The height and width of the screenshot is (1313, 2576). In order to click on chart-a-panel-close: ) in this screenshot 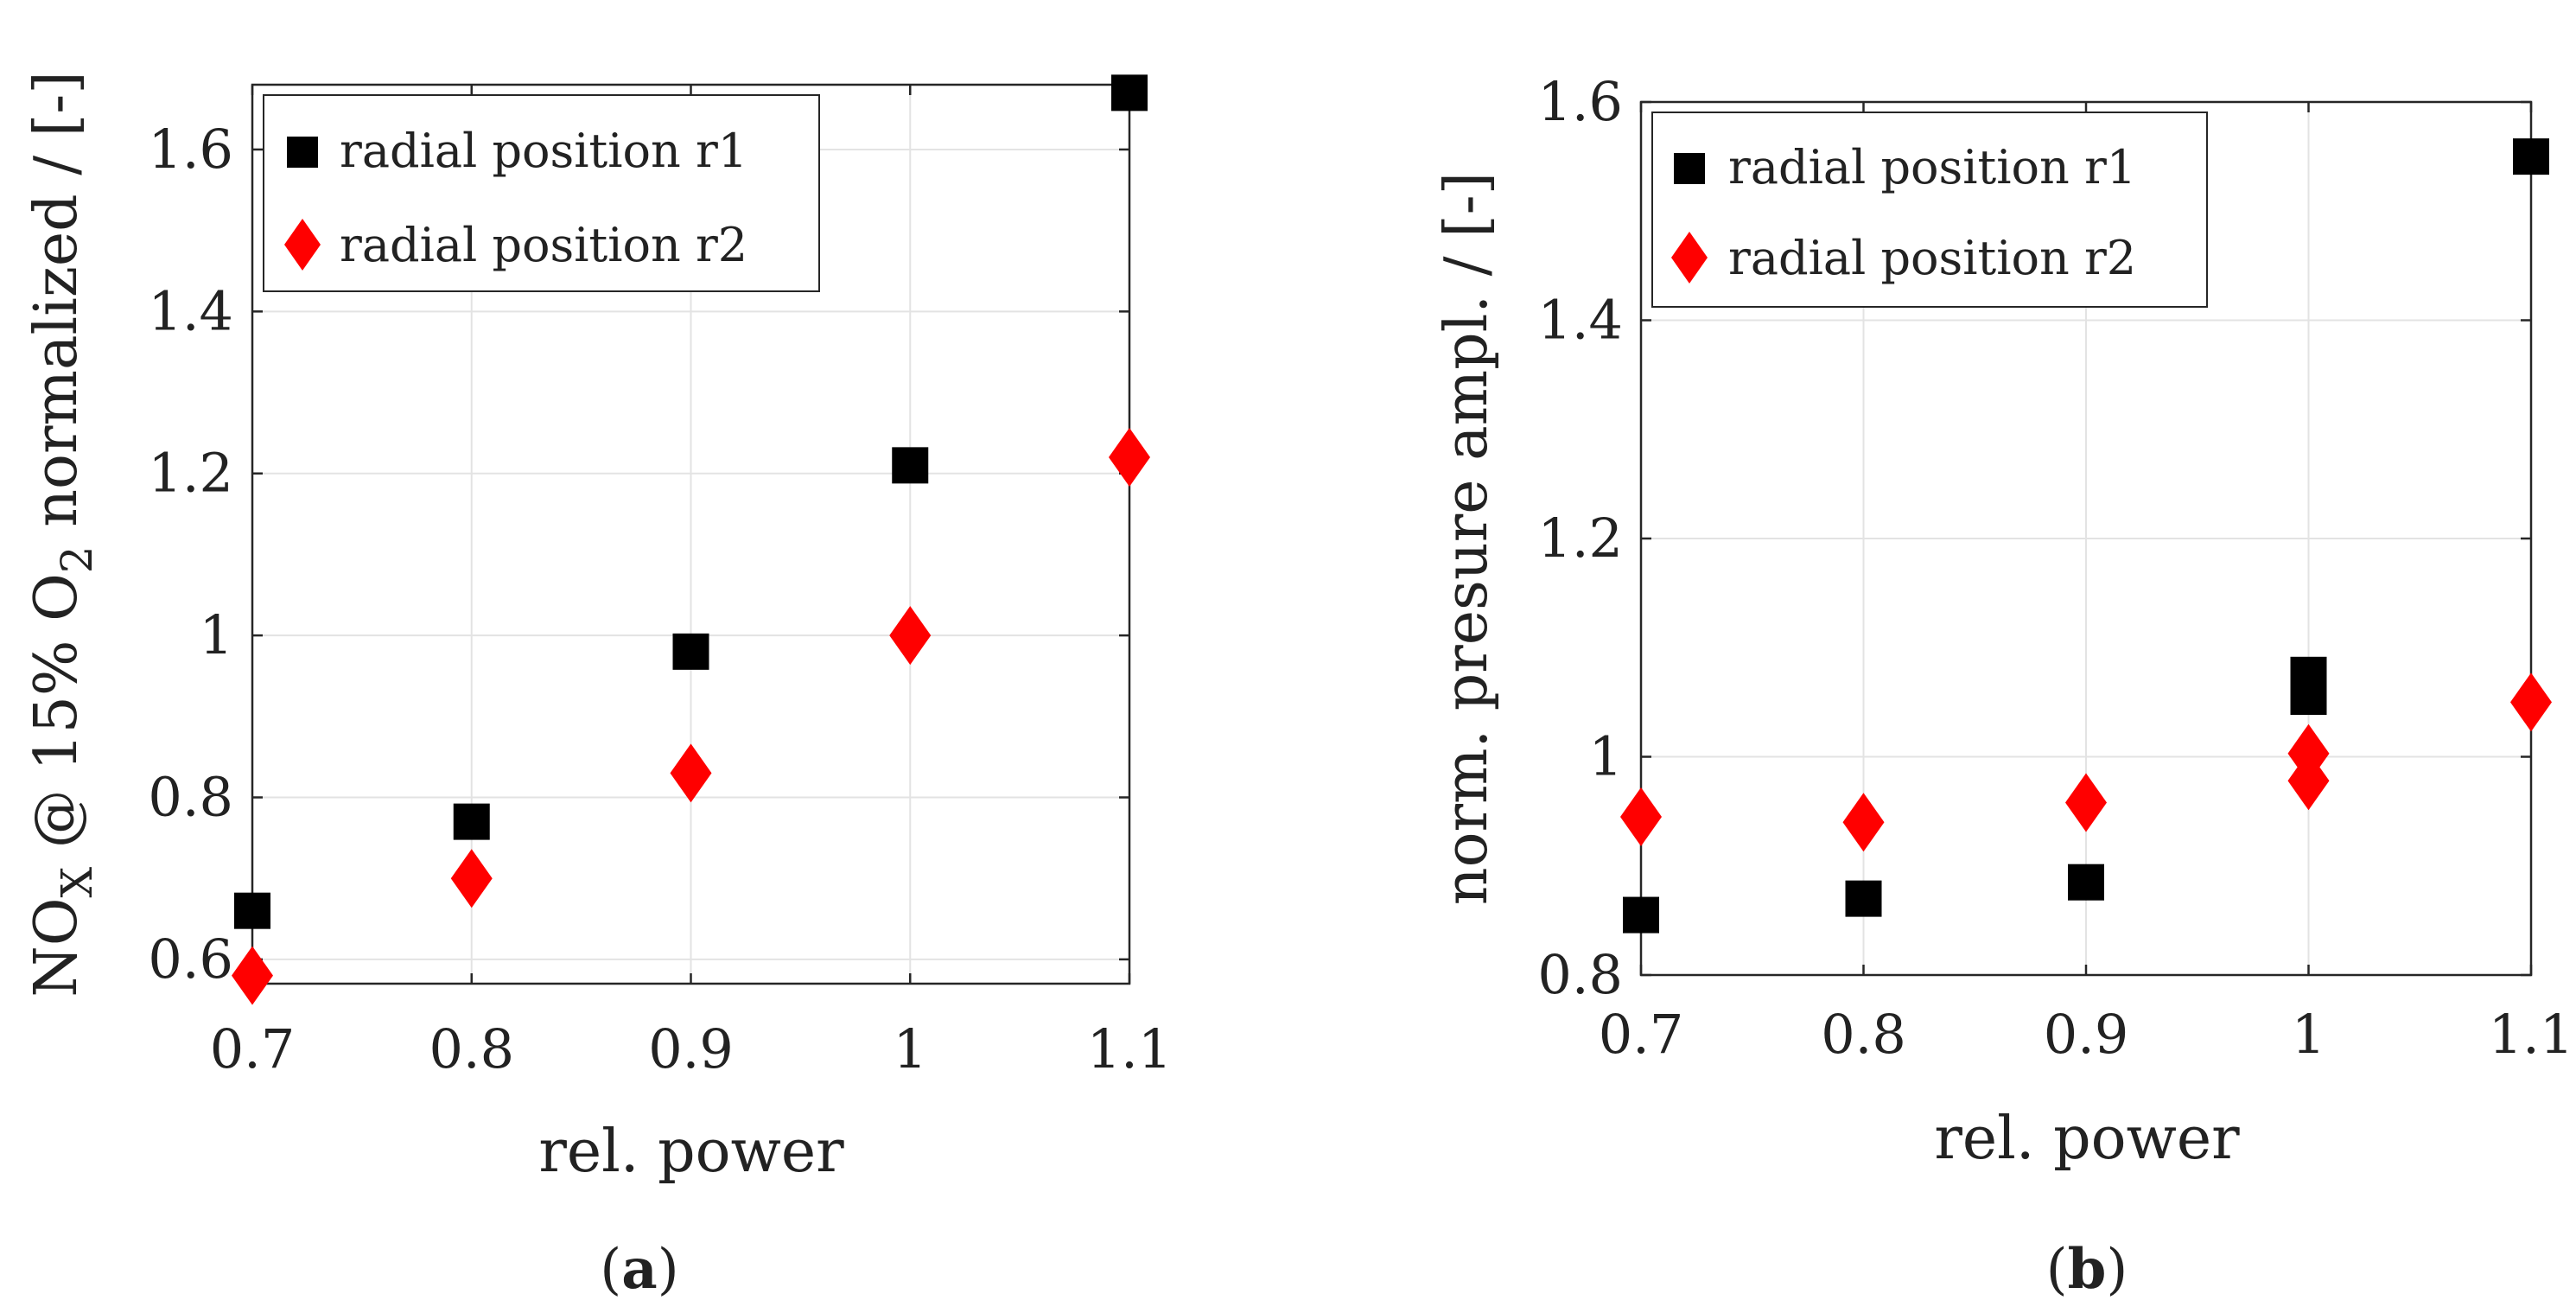, I will do `click(669, 1270)`.